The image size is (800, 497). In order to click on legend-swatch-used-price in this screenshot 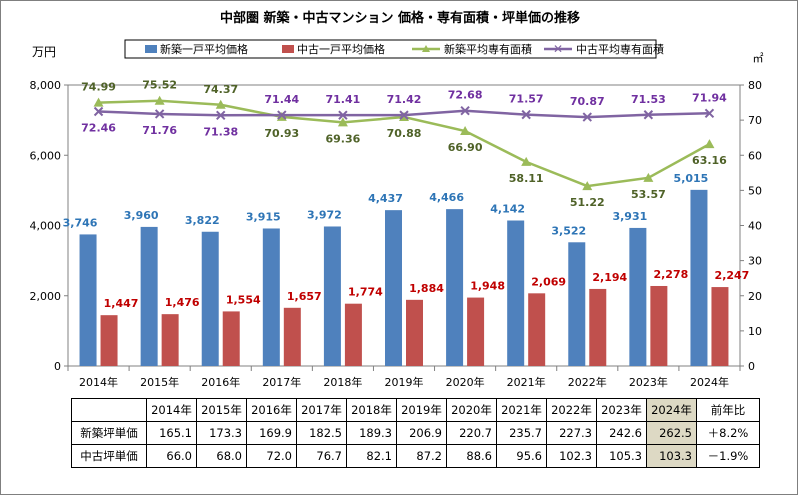, I will do `click(288, 49)`.